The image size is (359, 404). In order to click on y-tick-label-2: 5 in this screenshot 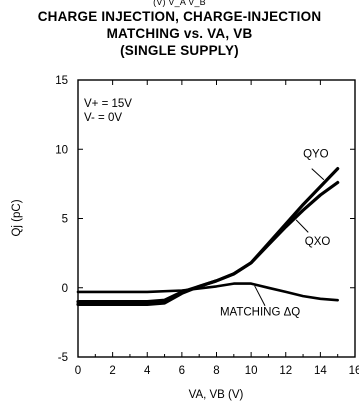, I will do `click(65, 220)`.